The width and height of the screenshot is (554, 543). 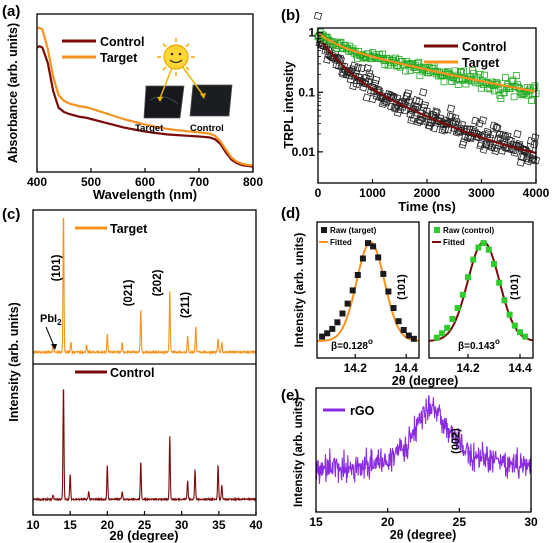 I want to click on d2-beta: β=0.143o, so click(x=479, y=344).